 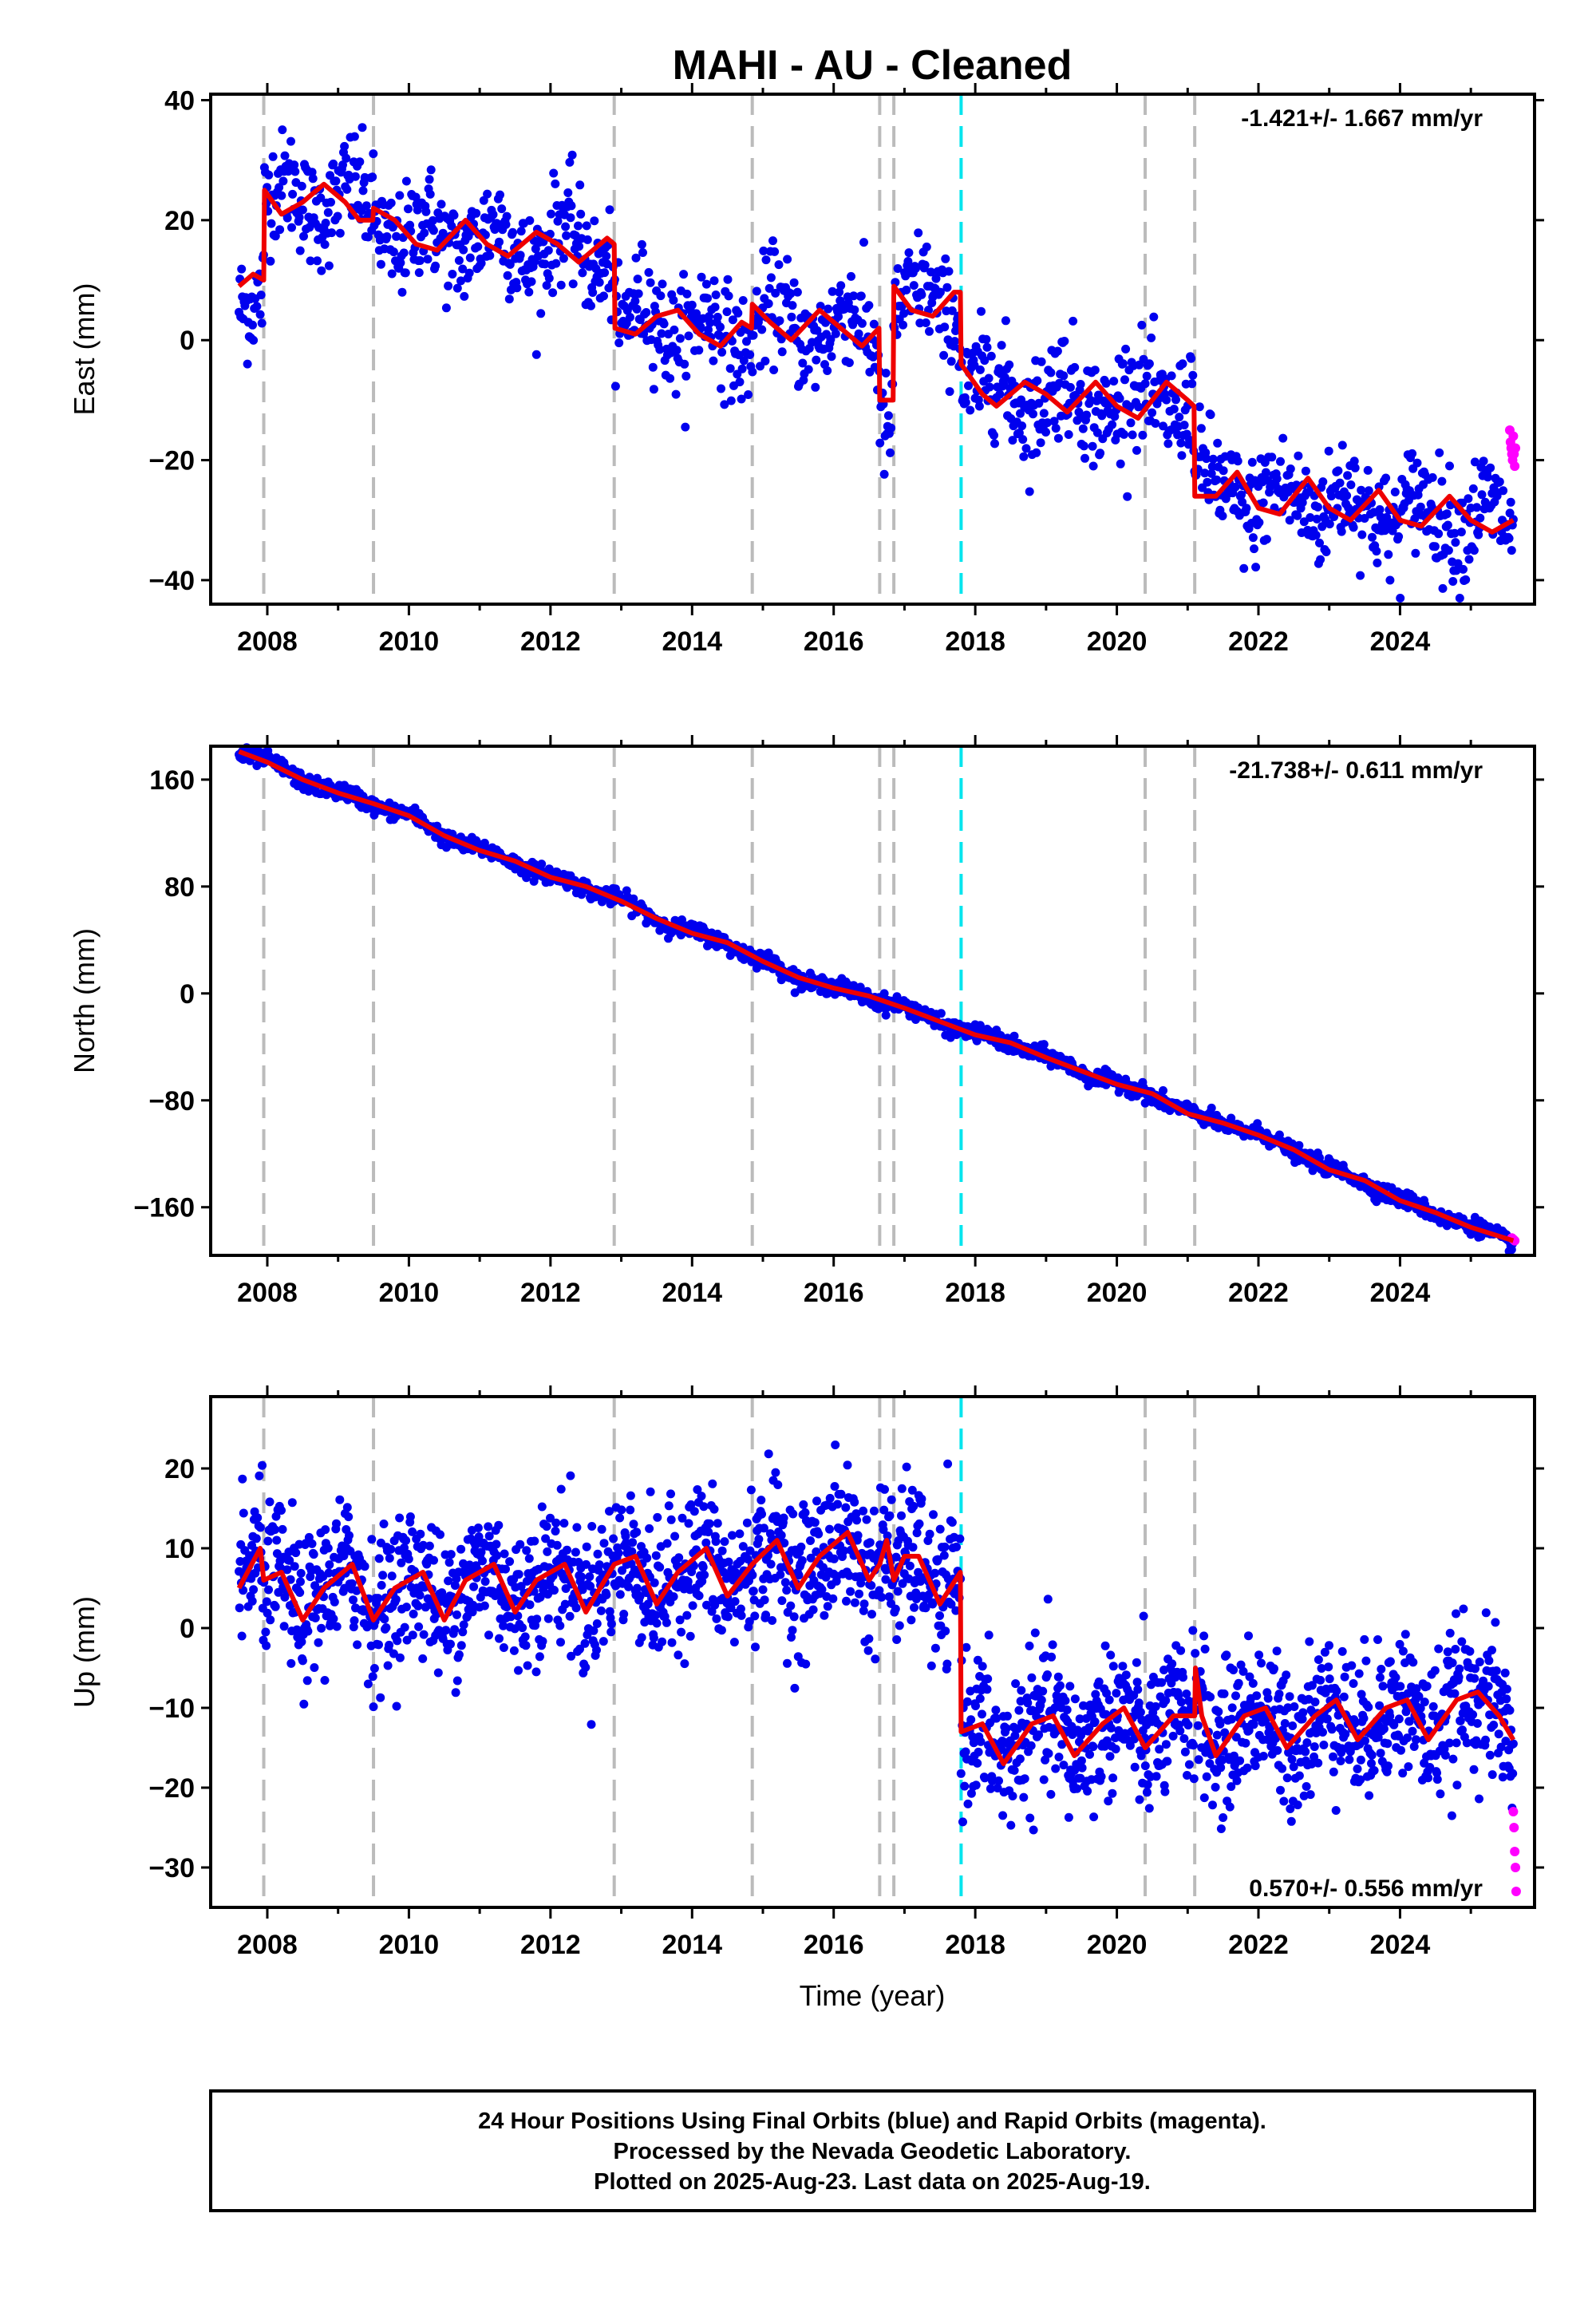 I want to click on x-tick-label: 2020, so click(x=1117, y=641).